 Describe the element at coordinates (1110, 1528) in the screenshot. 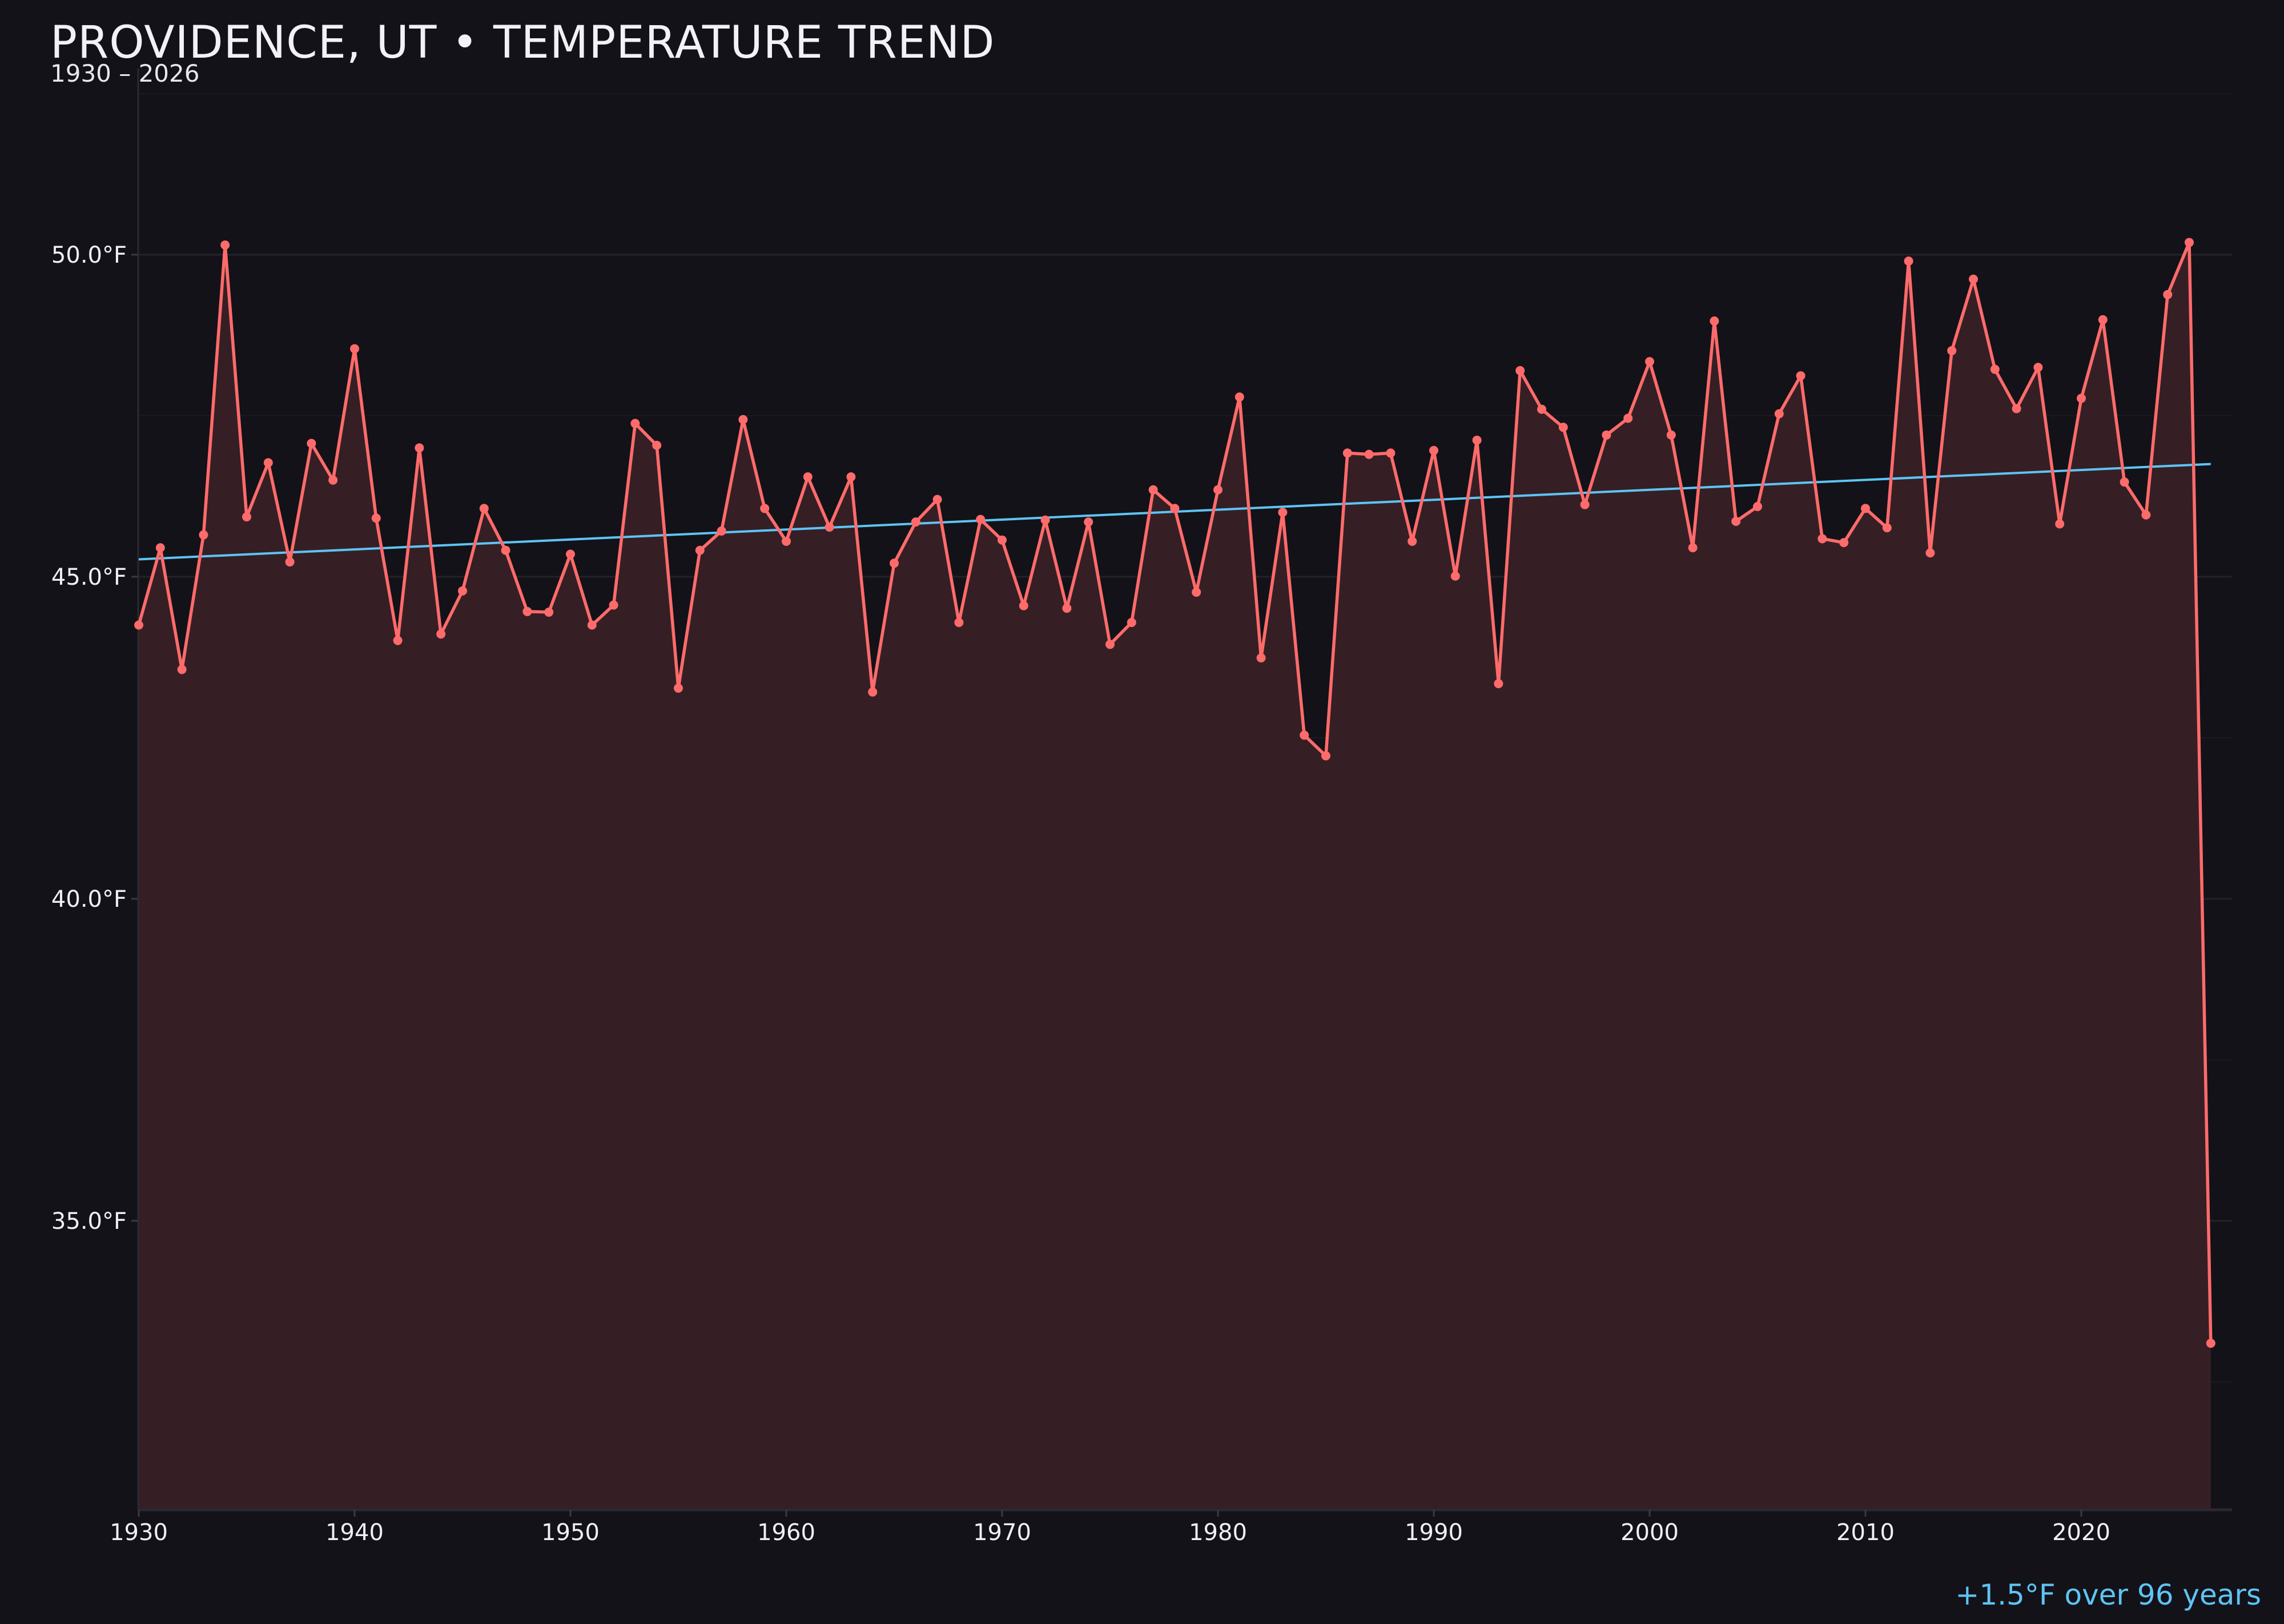

I see `x-axis-ticks: 1930 1940 1950 1960 1970 1980 1990 2000 2010 2020` at that location.